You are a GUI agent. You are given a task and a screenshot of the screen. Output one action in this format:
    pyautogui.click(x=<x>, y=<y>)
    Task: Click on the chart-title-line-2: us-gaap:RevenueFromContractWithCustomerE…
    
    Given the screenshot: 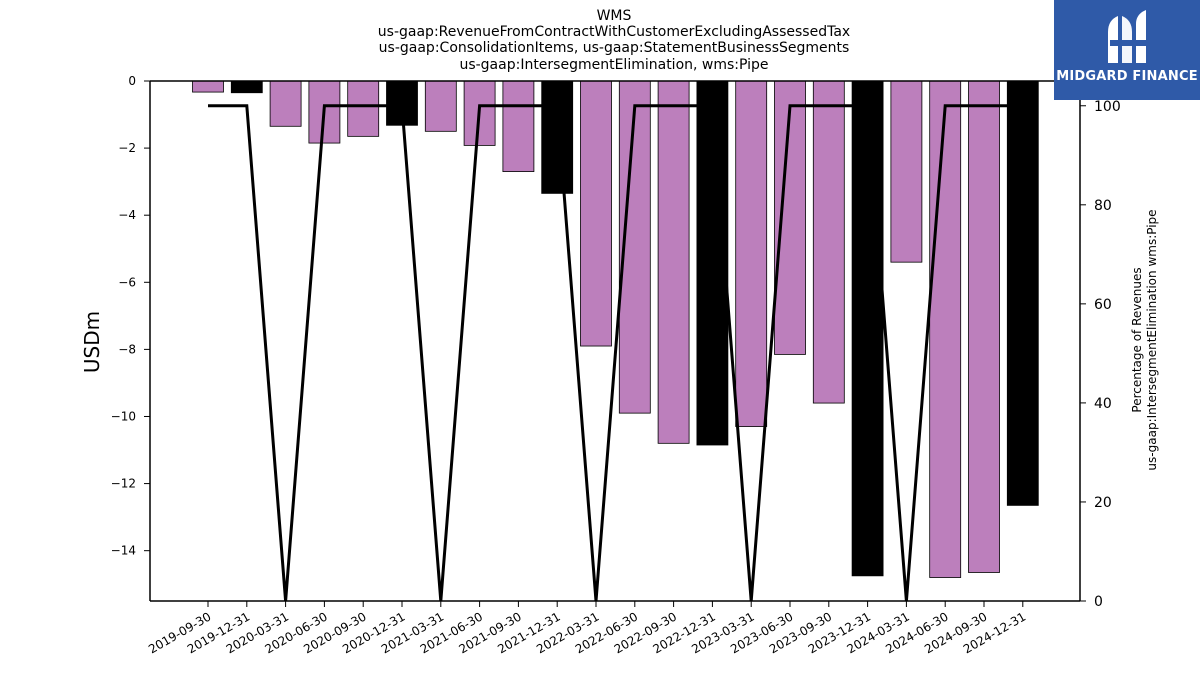 What is the action you would take?
    pyautogui.click(x=614, y=32)
    